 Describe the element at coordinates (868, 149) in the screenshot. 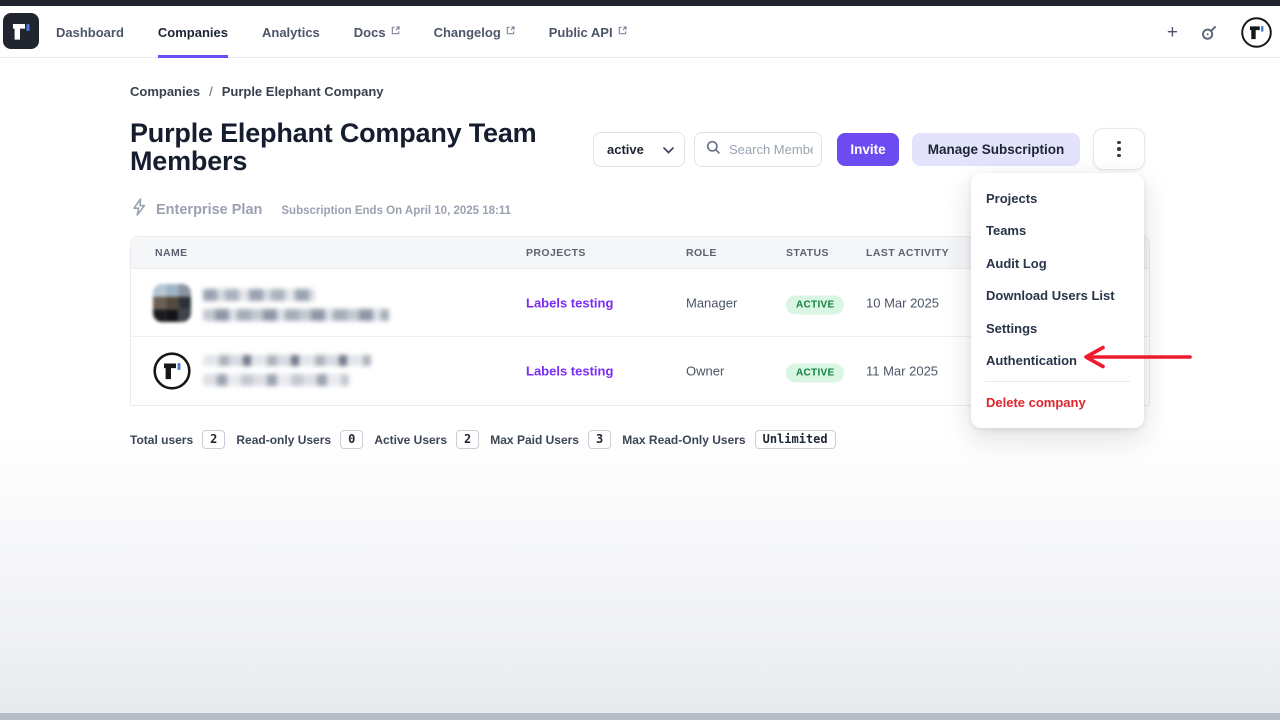

I see `invite-button: Invite` at that location.